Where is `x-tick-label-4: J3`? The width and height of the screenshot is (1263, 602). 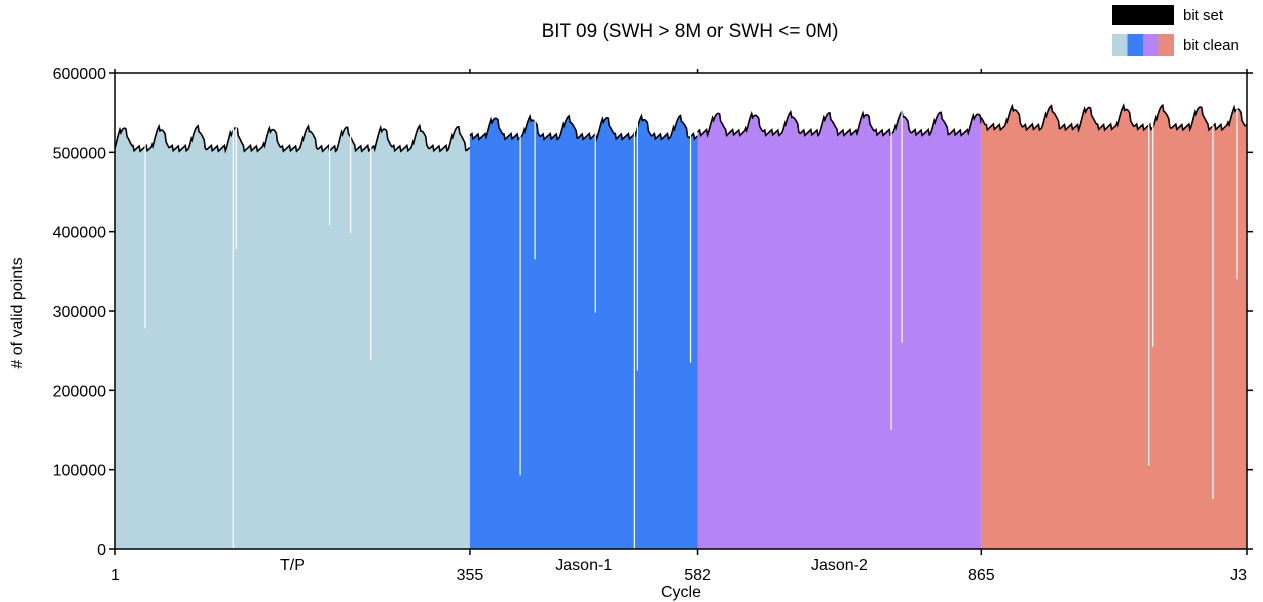 x-tick-label-4: J3 is located at coordinates (1238, 575).